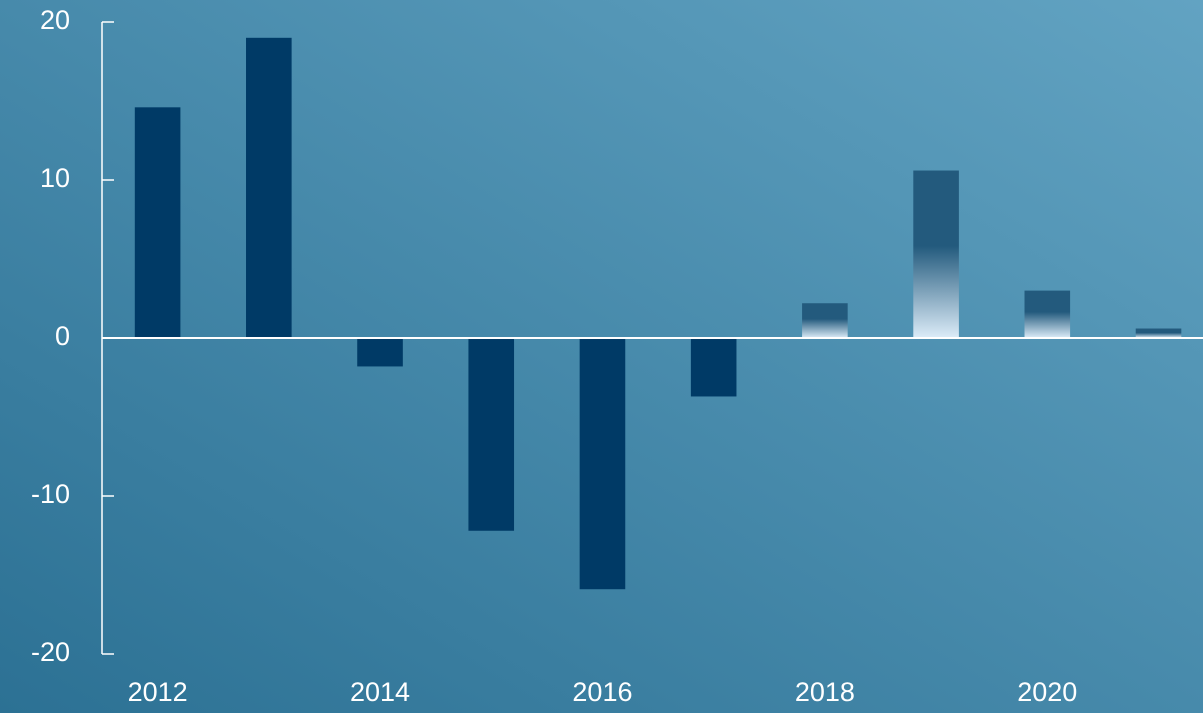  I want to click on x-tick-label: 2020, so click(1047, 692).